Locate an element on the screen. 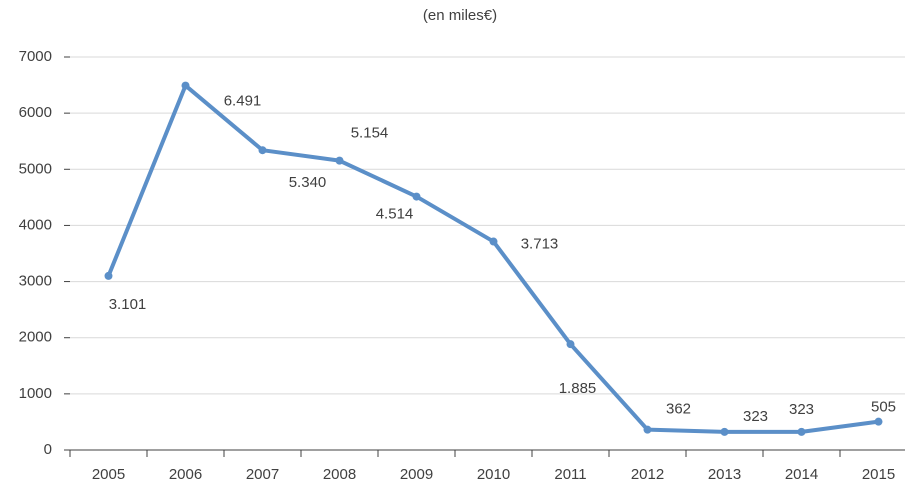 This screenshot has width=916, height=490. data-label: 4.514 is located at coordinates (395, 214).